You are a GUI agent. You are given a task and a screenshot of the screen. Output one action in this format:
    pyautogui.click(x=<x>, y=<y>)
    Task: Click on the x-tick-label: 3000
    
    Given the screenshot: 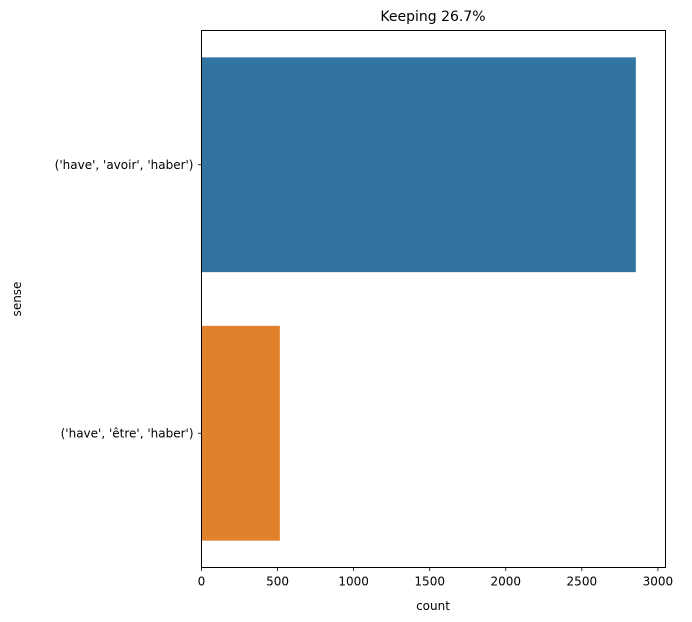 What is the action you would take?
    pyautogui.click(x=658, y=582)
    